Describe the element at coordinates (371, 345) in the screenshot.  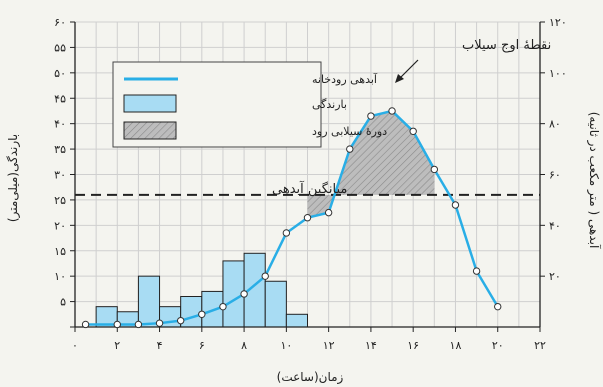
I see `x-tick-label: ۱۴` at that location.